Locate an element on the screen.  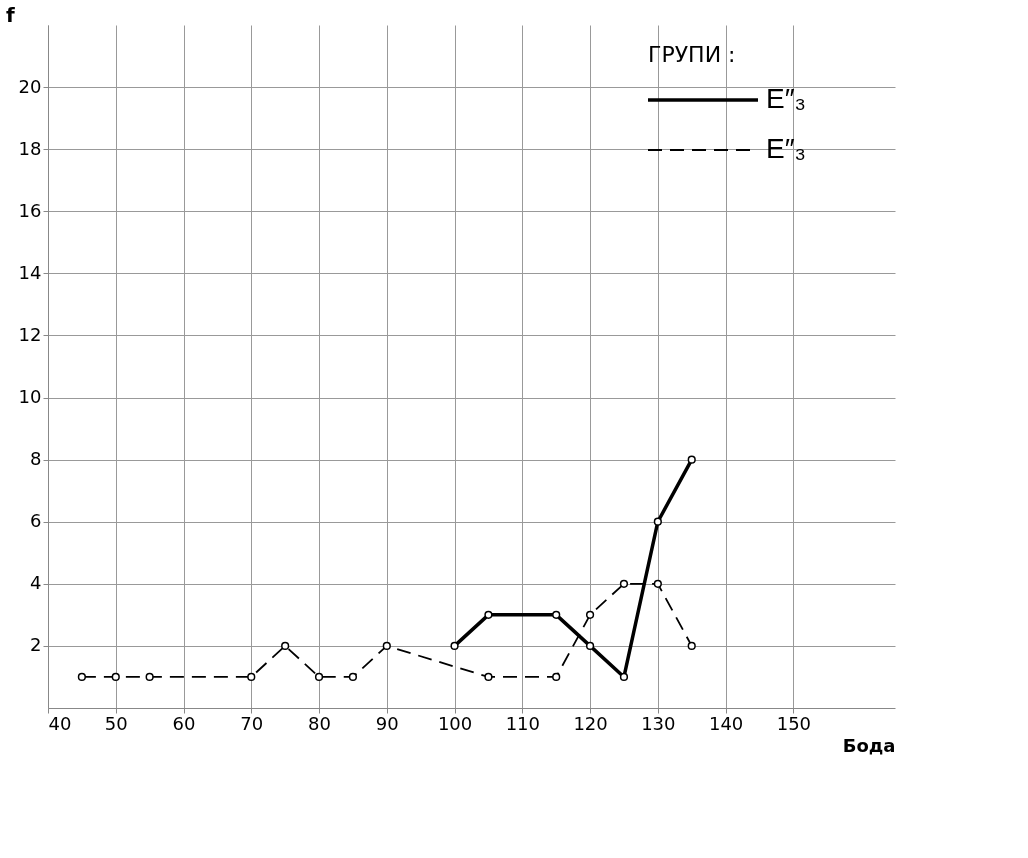
x-tick-label: 50 is located at coordinates (116, 723).